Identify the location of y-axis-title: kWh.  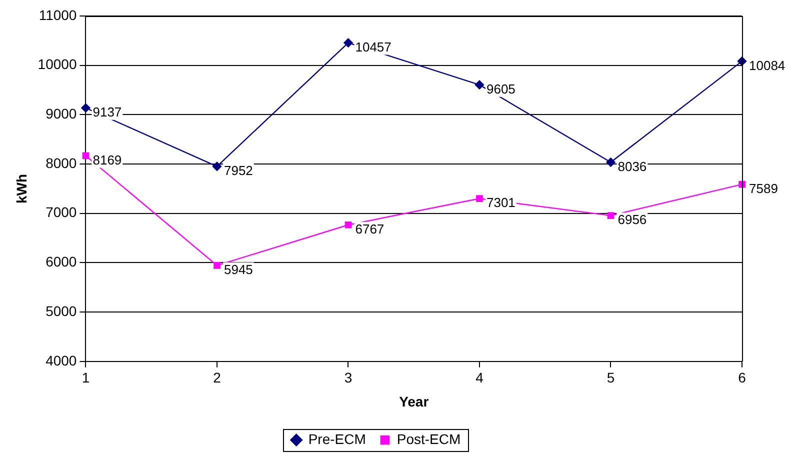
(21, 189).